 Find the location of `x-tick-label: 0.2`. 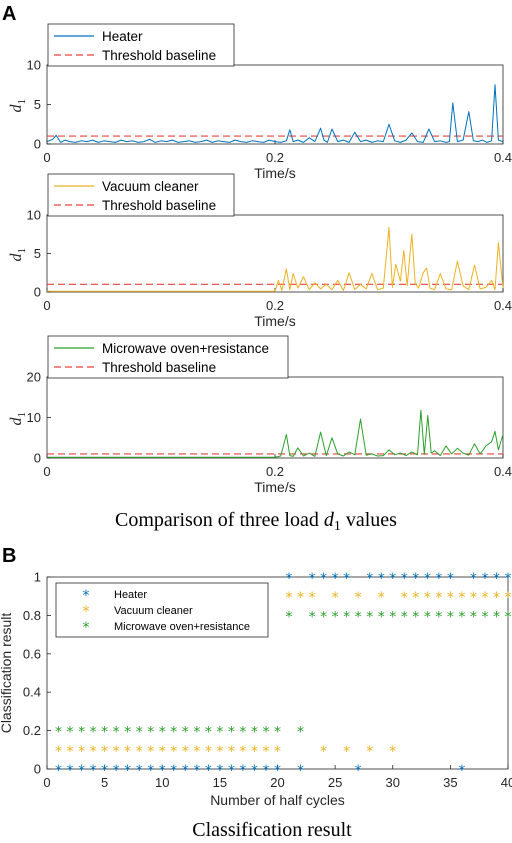

x-tick-label: 0.2 is located at coordinates (275, 471).